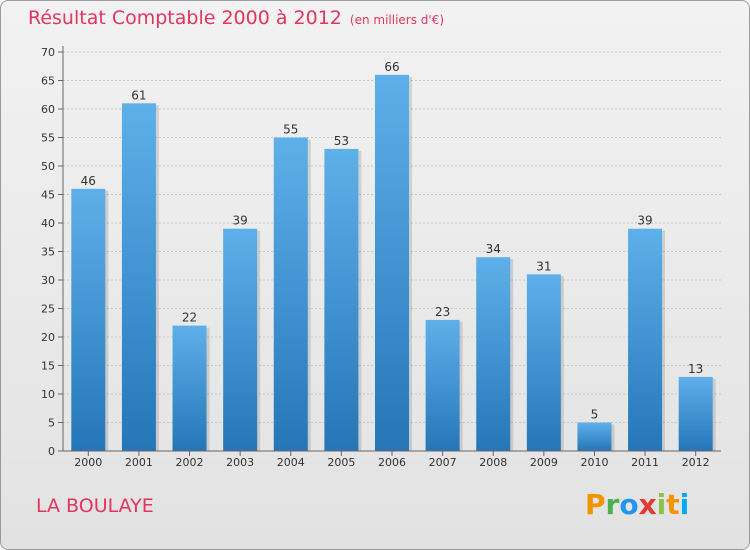  What do you see at coordinates (493, 354) in the screenshot?
I see `bar-2008` at bounding box center [493, 354].